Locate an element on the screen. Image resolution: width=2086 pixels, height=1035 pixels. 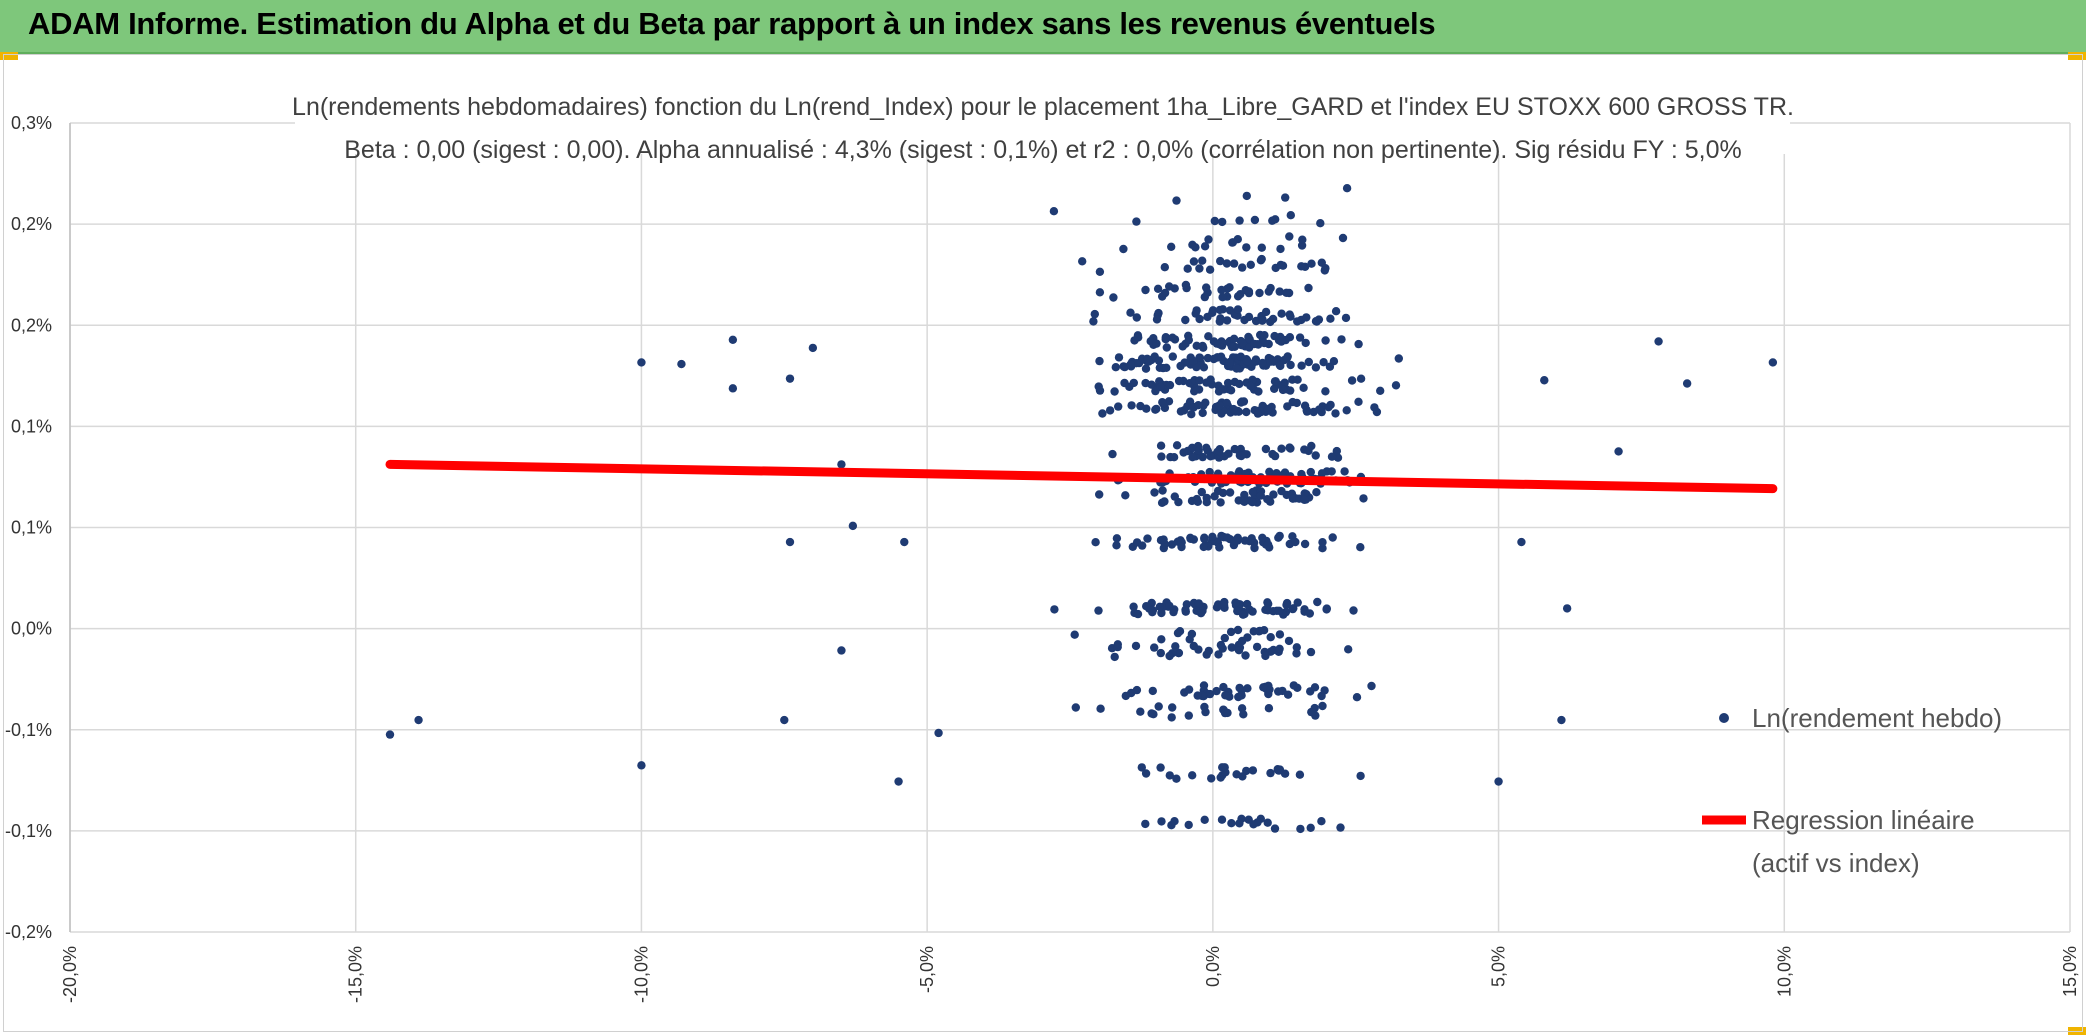
y-tick-label: 0,2% is located at coordinates (31, 325).